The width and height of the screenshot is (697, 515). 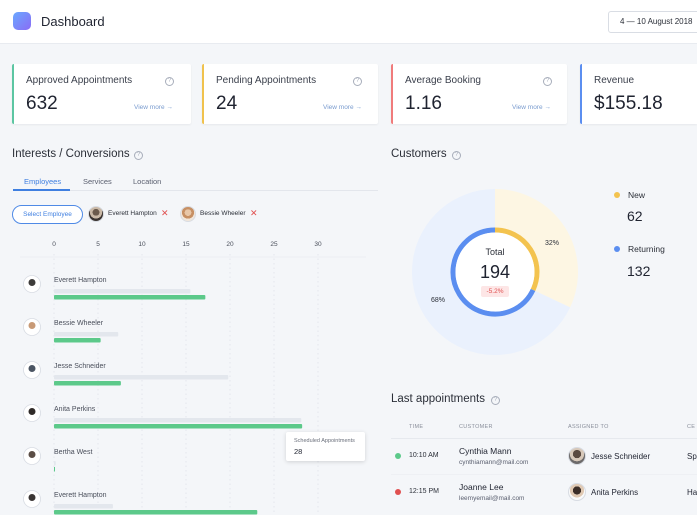 What do you see at coordinates (639, 271) in the screenshot?
I see `legend-value-returning: 132` at bounding box center [639, 271].